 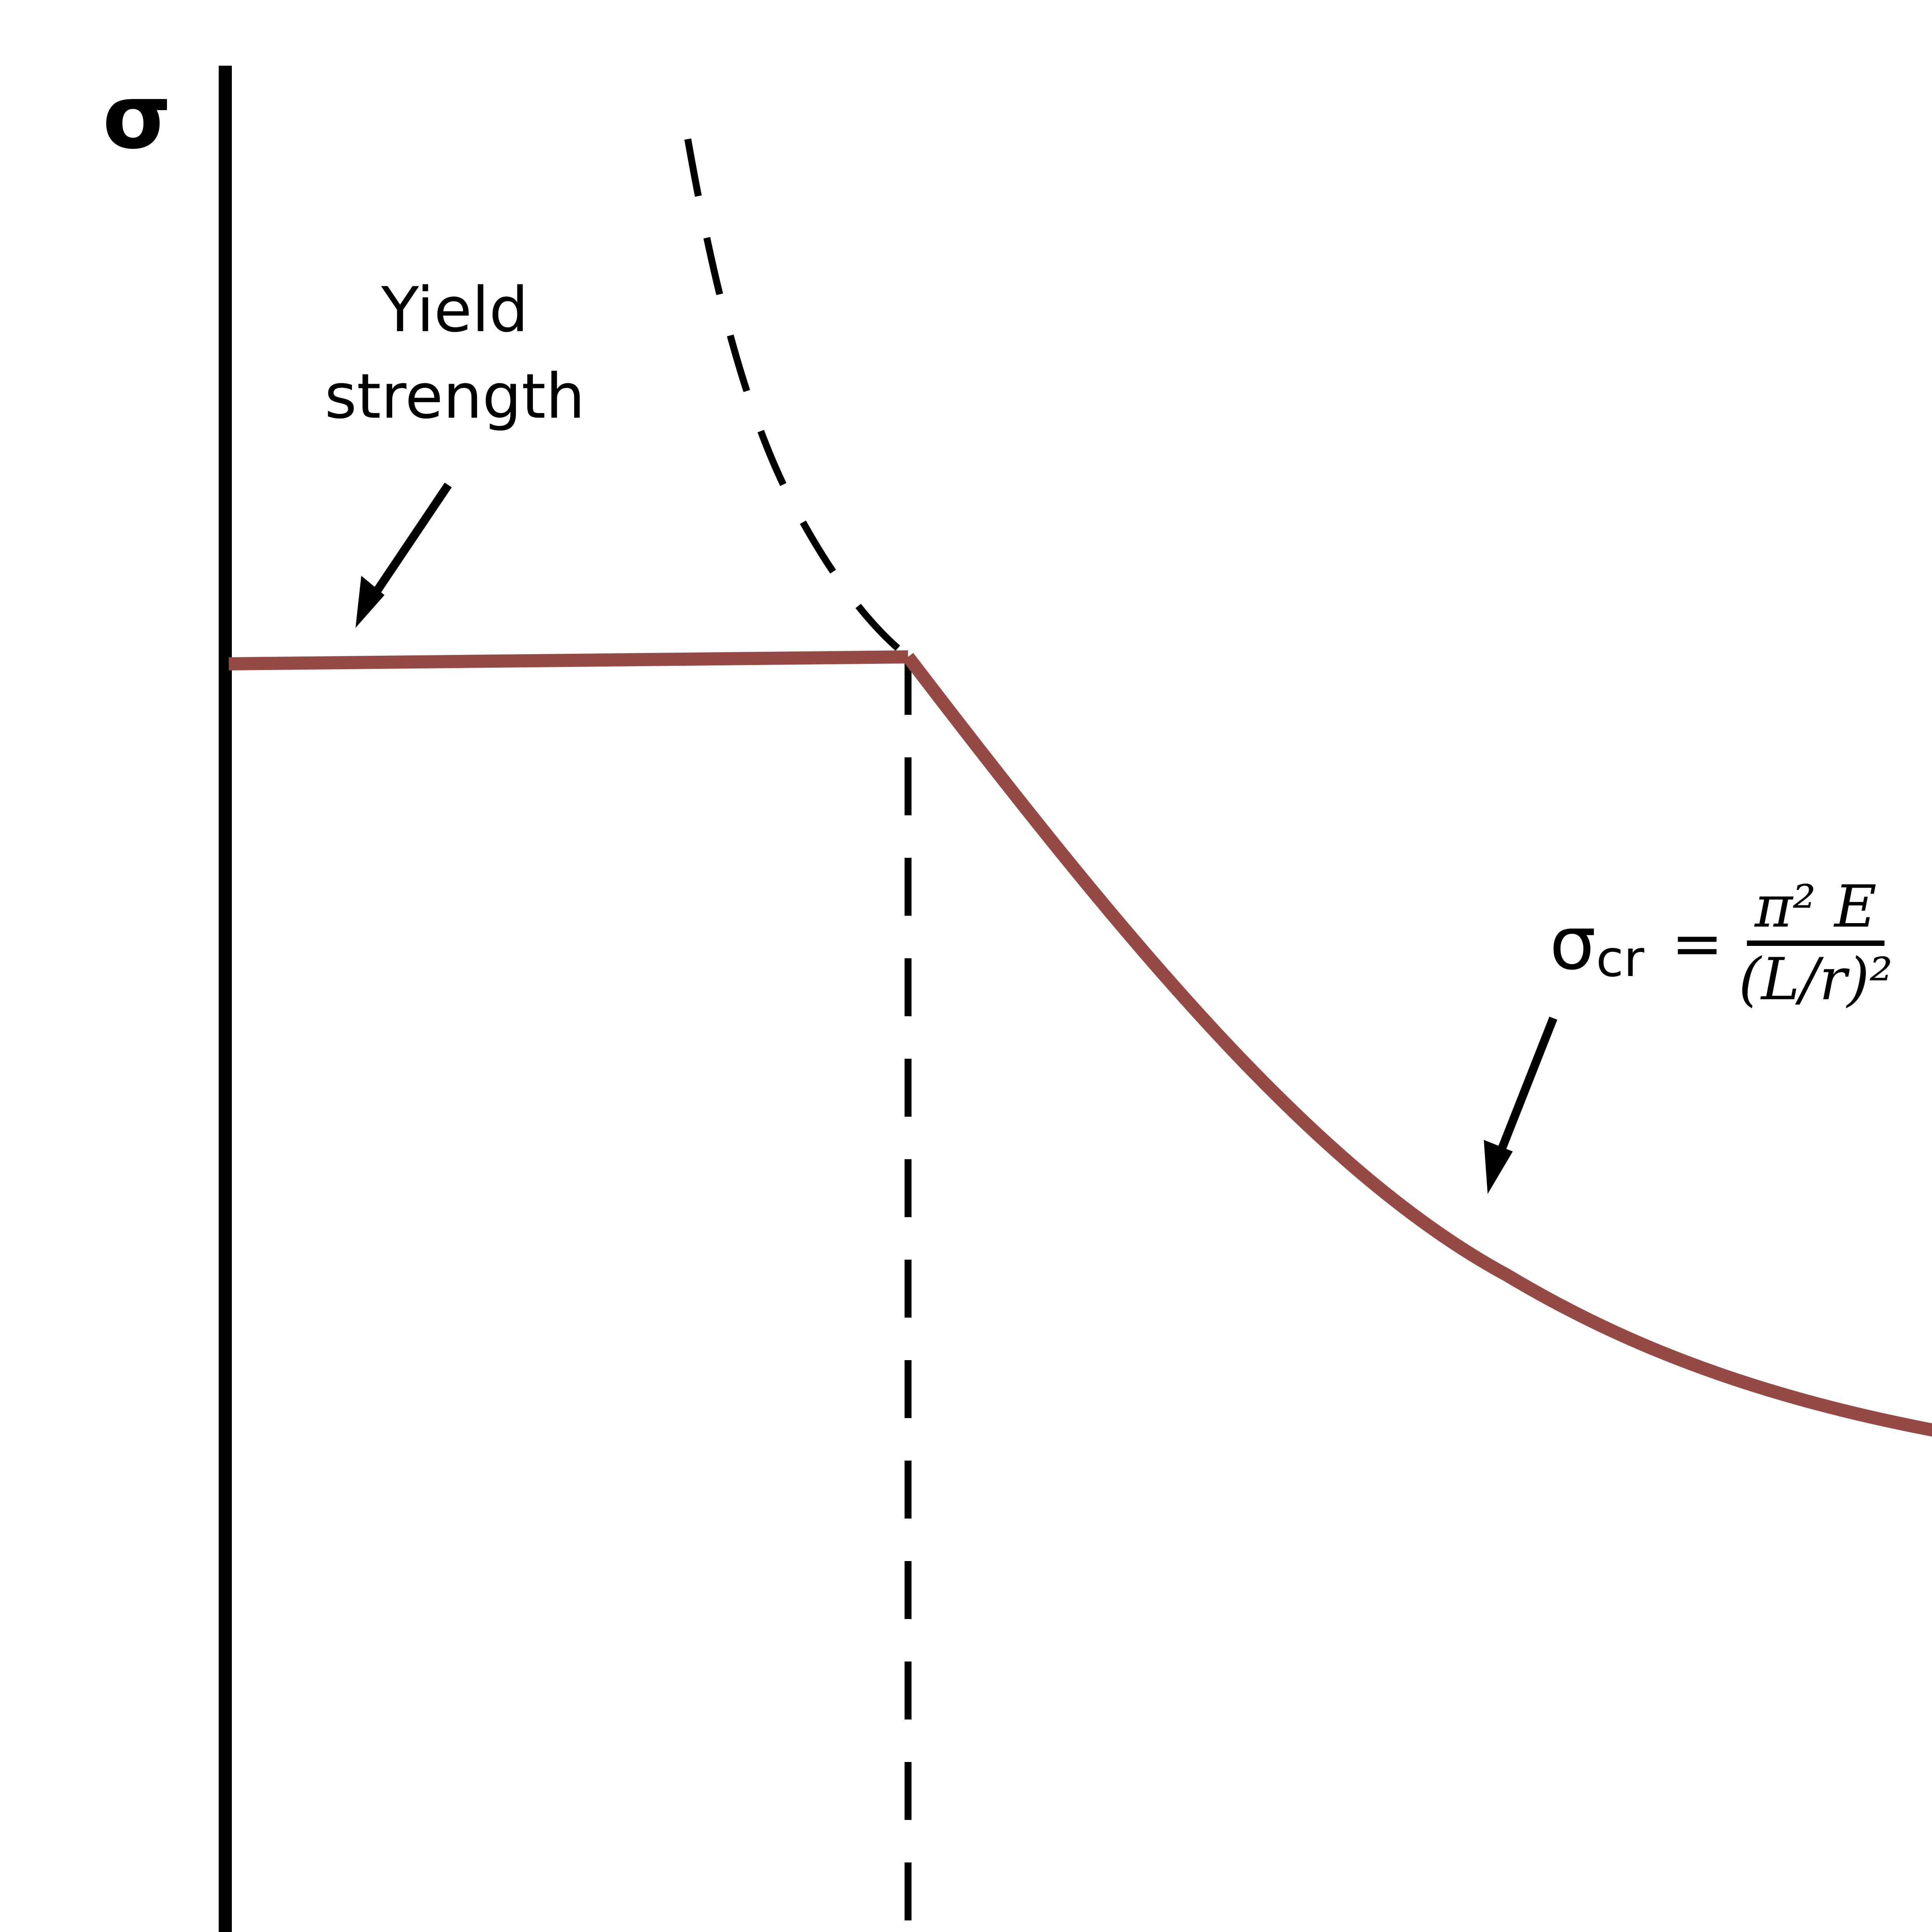 What do you see at coordinates (1697, 943) in the screenshot?
I see `formula-equals: =` at bounding box center [1697, 943].